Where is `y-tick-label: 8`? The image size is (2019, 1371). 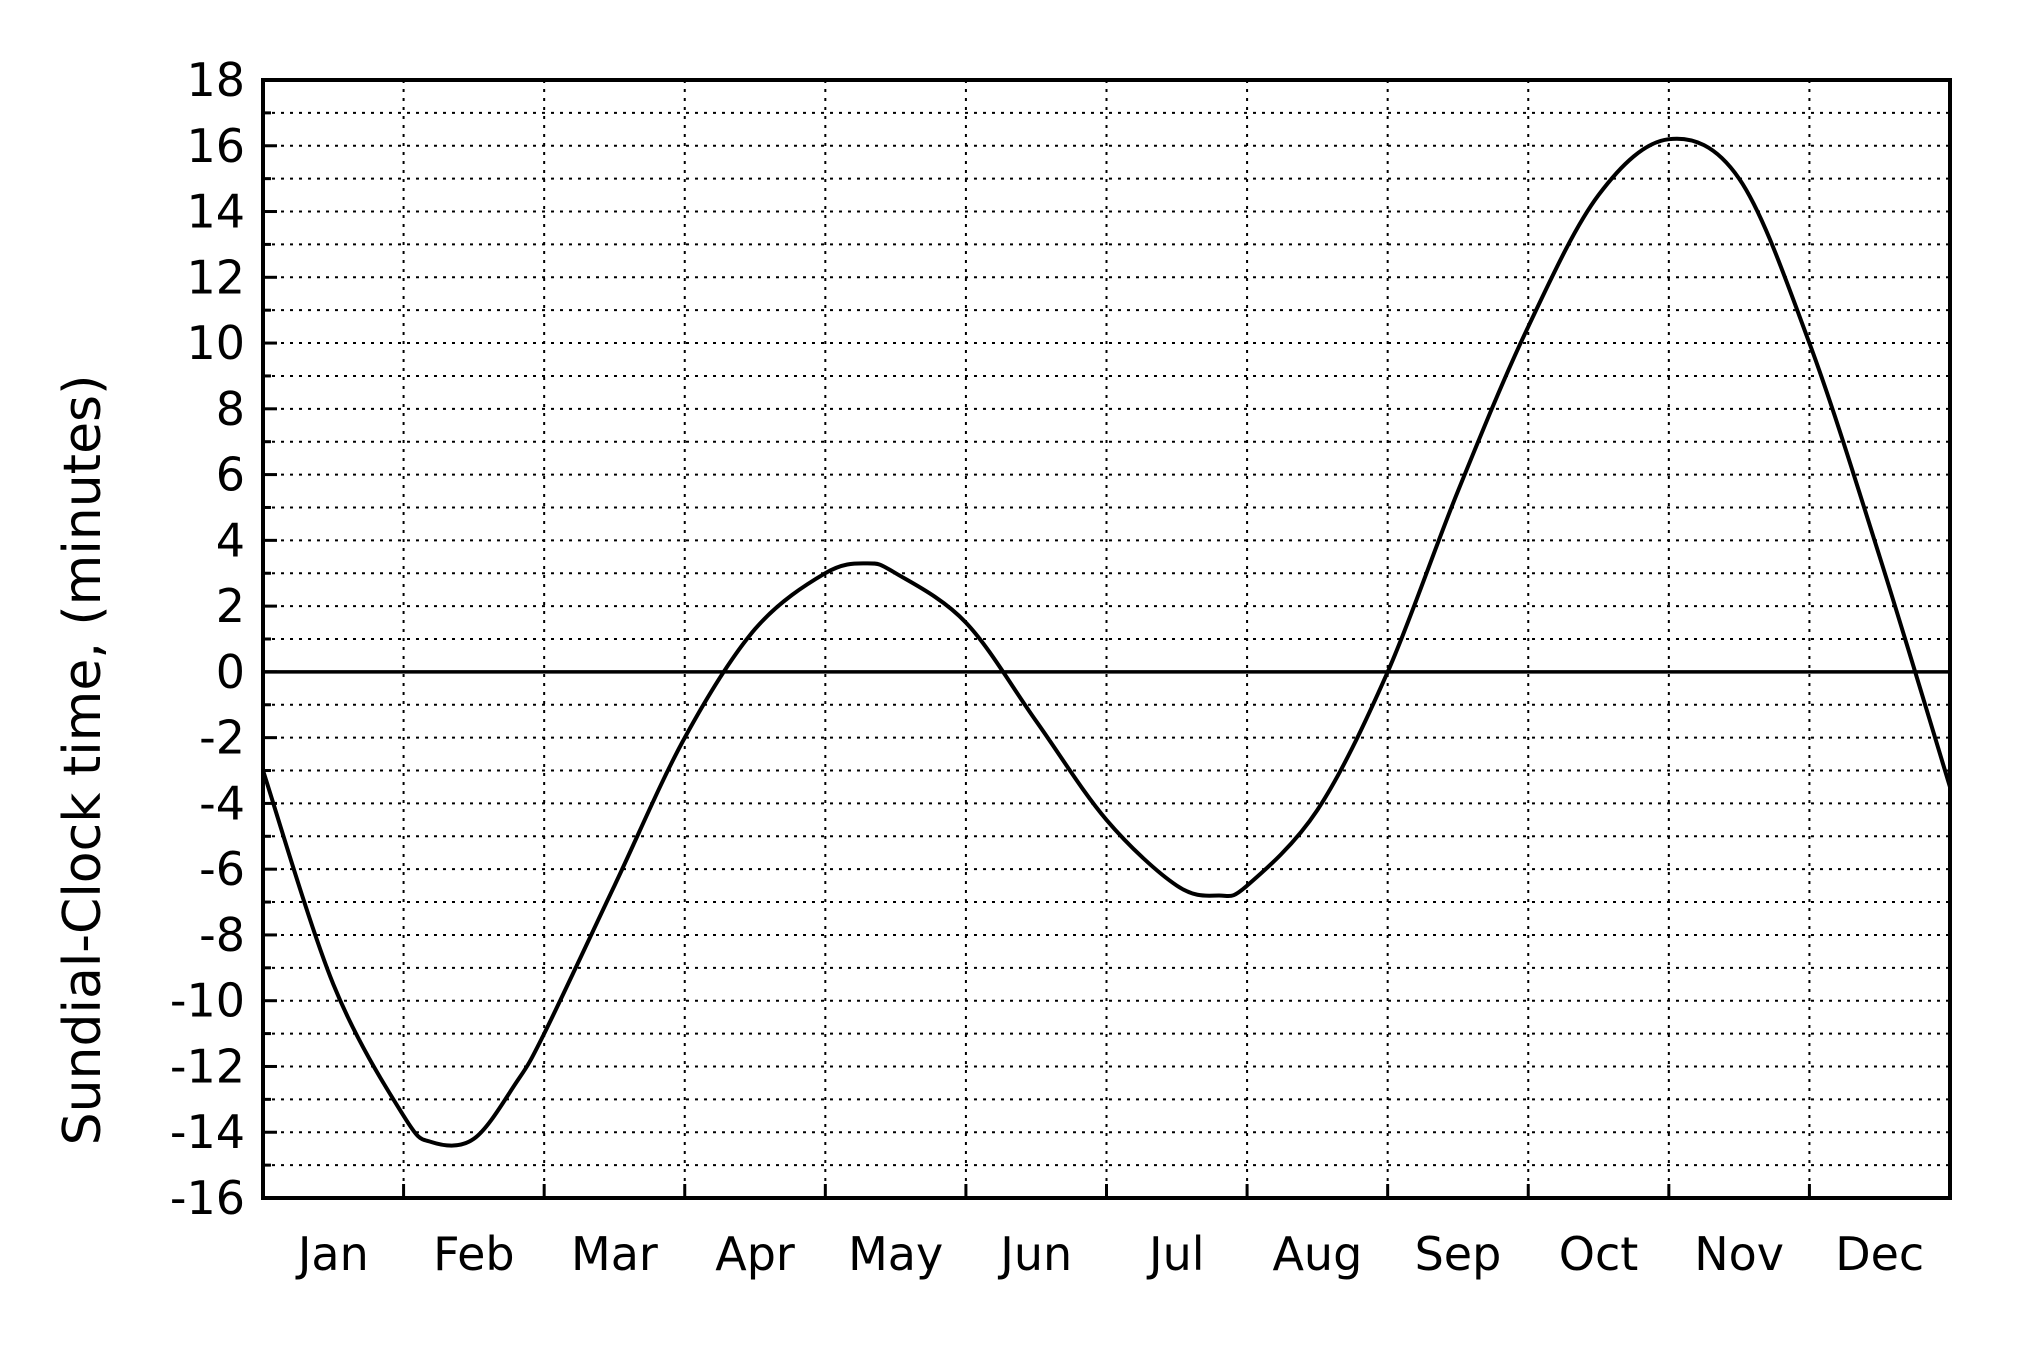
y-tick-label: 8 is located at coordinates (230, 409).